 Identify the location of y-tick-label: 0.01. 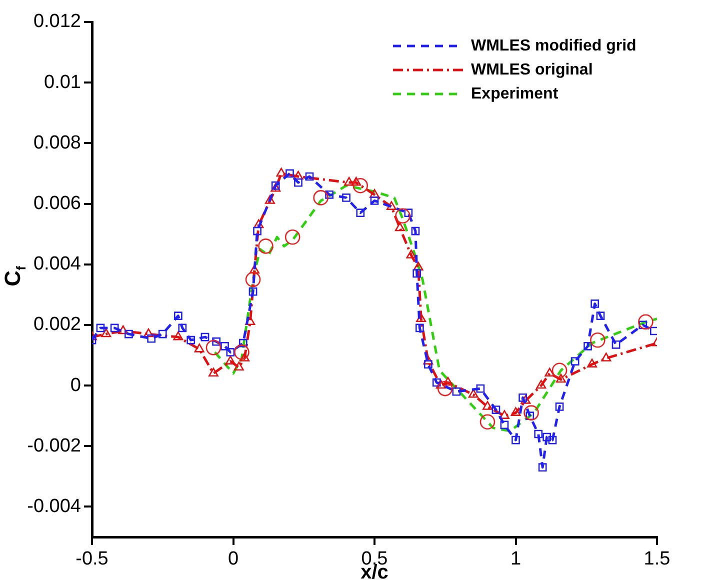
(62, 82).